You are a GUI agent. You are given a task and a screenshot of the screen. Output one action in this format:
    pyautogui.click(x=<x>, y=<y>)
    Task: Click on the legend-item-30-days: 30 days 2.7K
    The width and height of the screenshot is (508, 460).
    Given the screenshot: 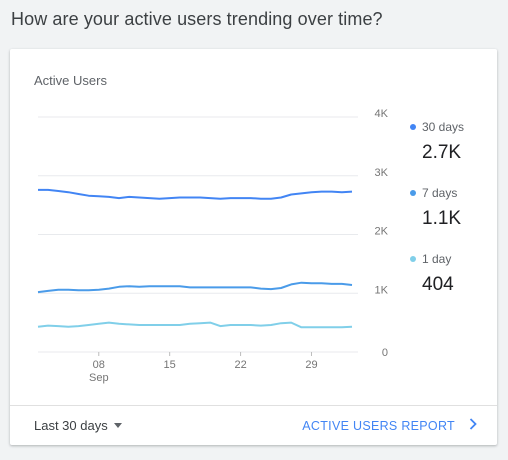 What is the action you would take?
    pyautogui.click(x=450, y=142)
    